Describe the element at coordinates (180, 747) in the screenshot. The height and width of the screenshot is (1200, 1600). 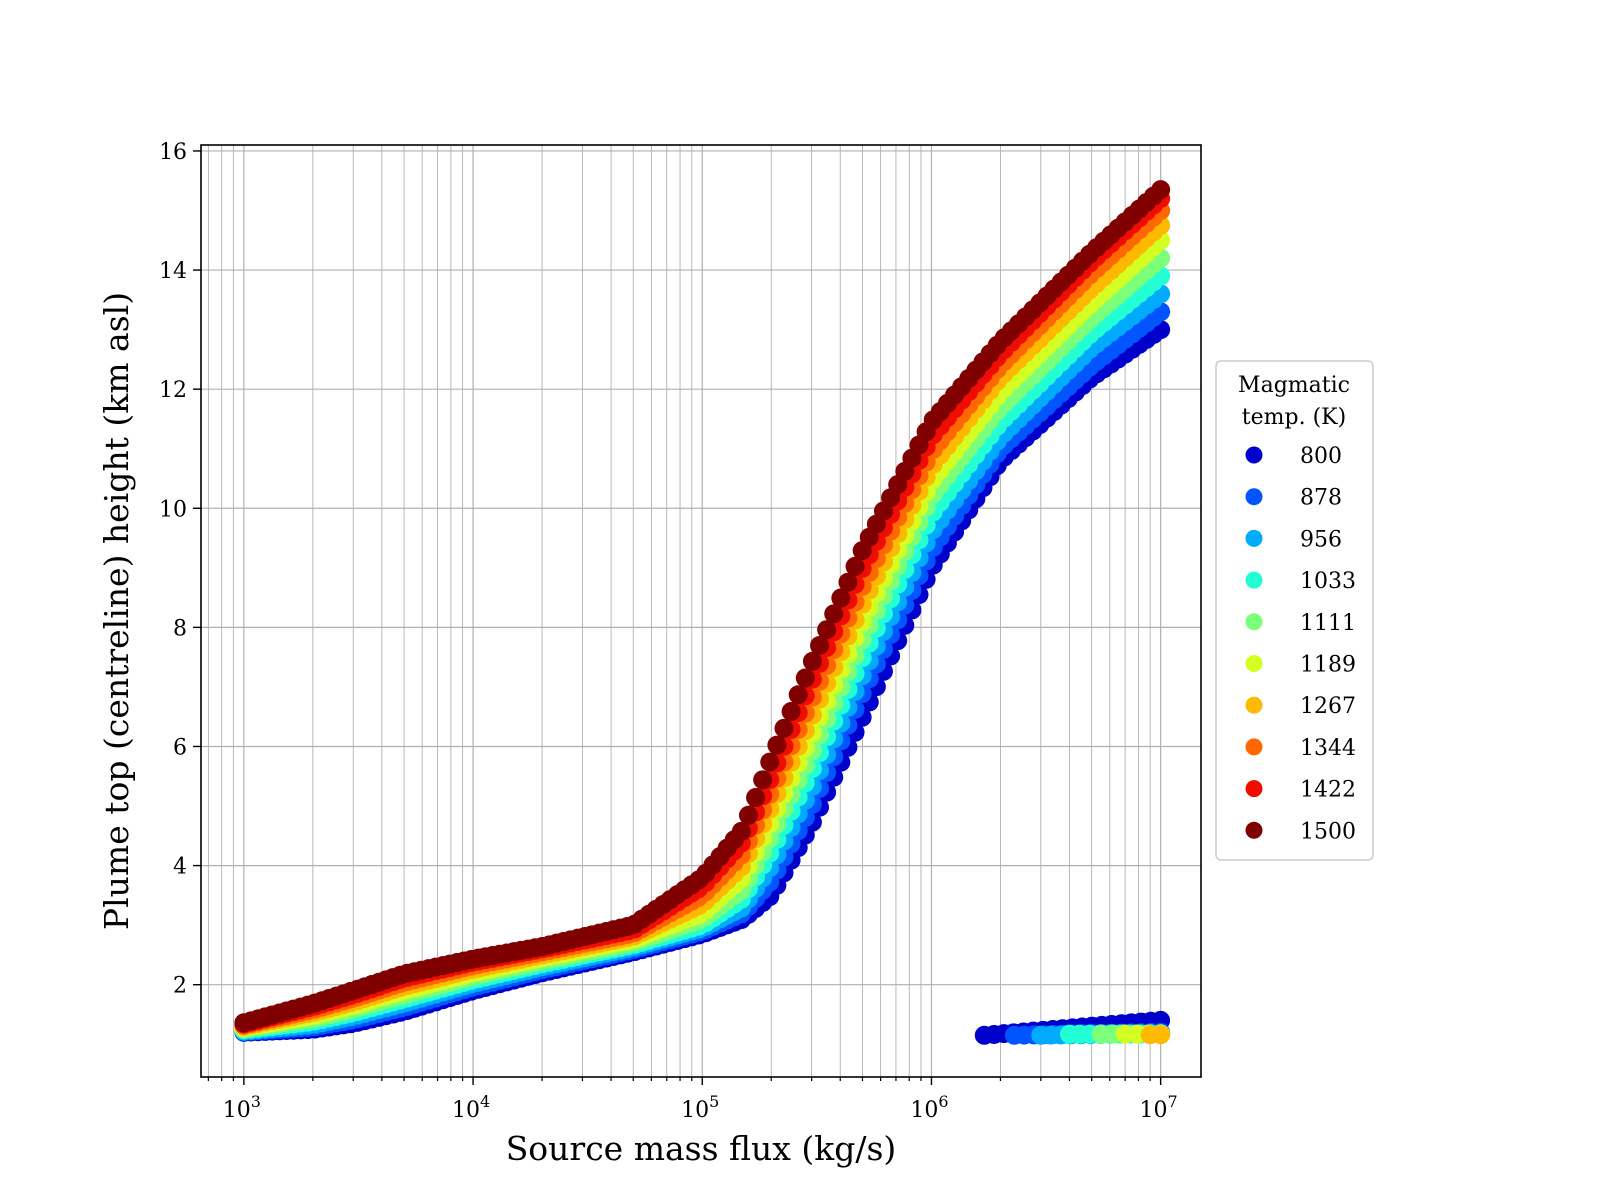
I see `y-tick-label: 6` at that location.